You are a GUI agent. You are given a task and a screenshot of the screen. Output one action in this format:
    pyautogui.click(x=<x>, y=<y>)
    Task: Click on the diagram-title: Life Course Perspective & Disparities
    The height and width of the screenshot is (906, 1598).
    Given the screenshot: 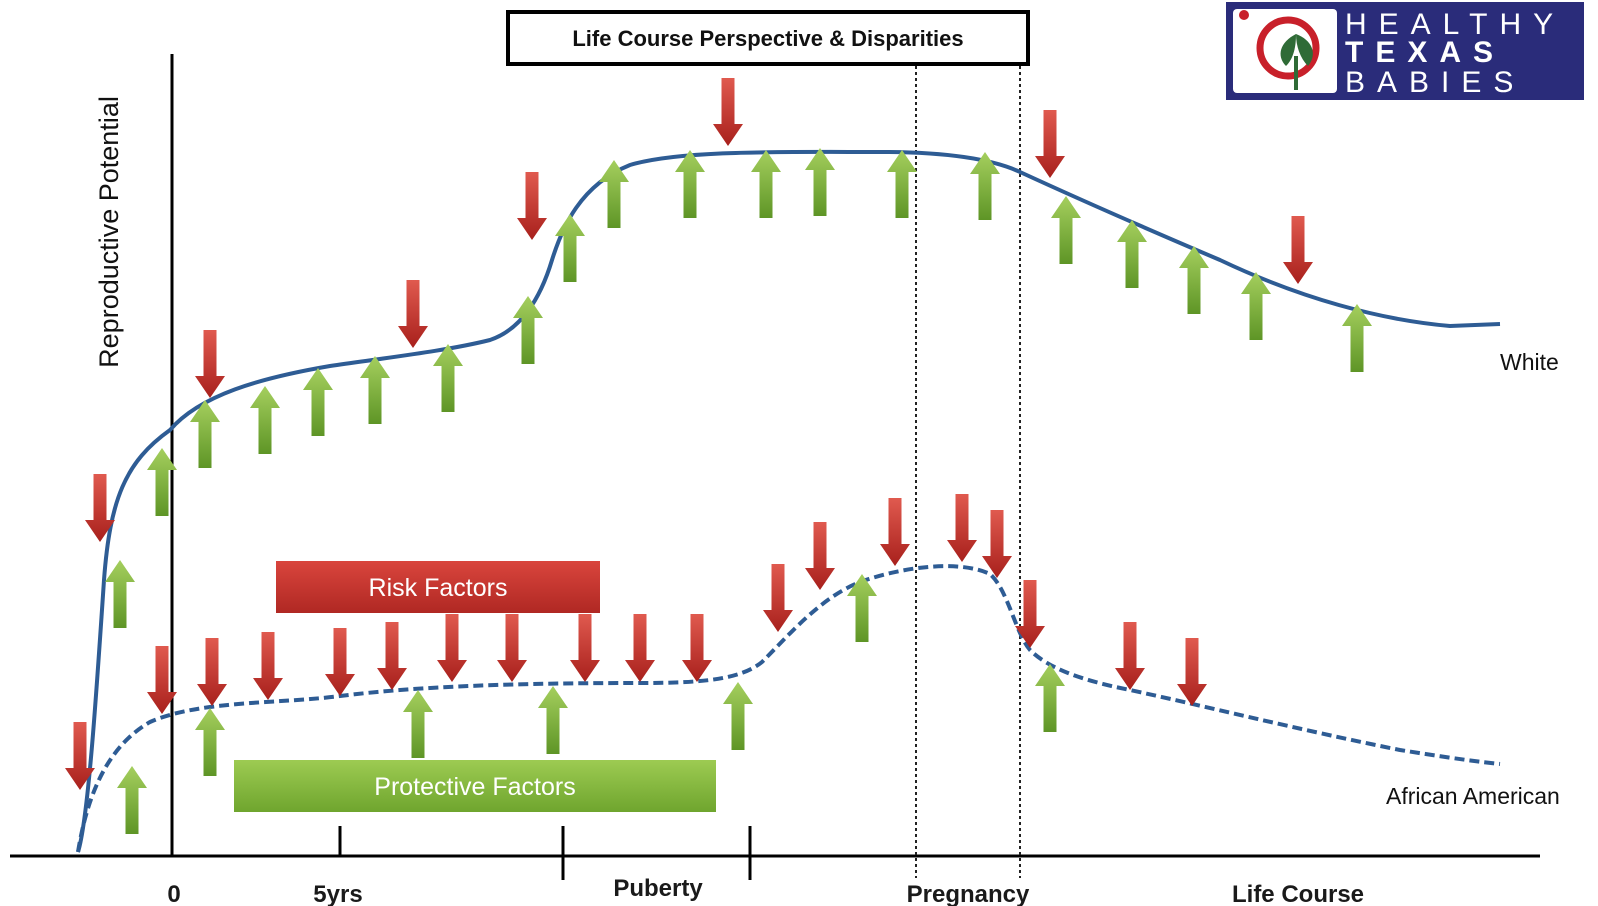 What is the action you would take?
    pyautogui.click(x=767, y=38)
    